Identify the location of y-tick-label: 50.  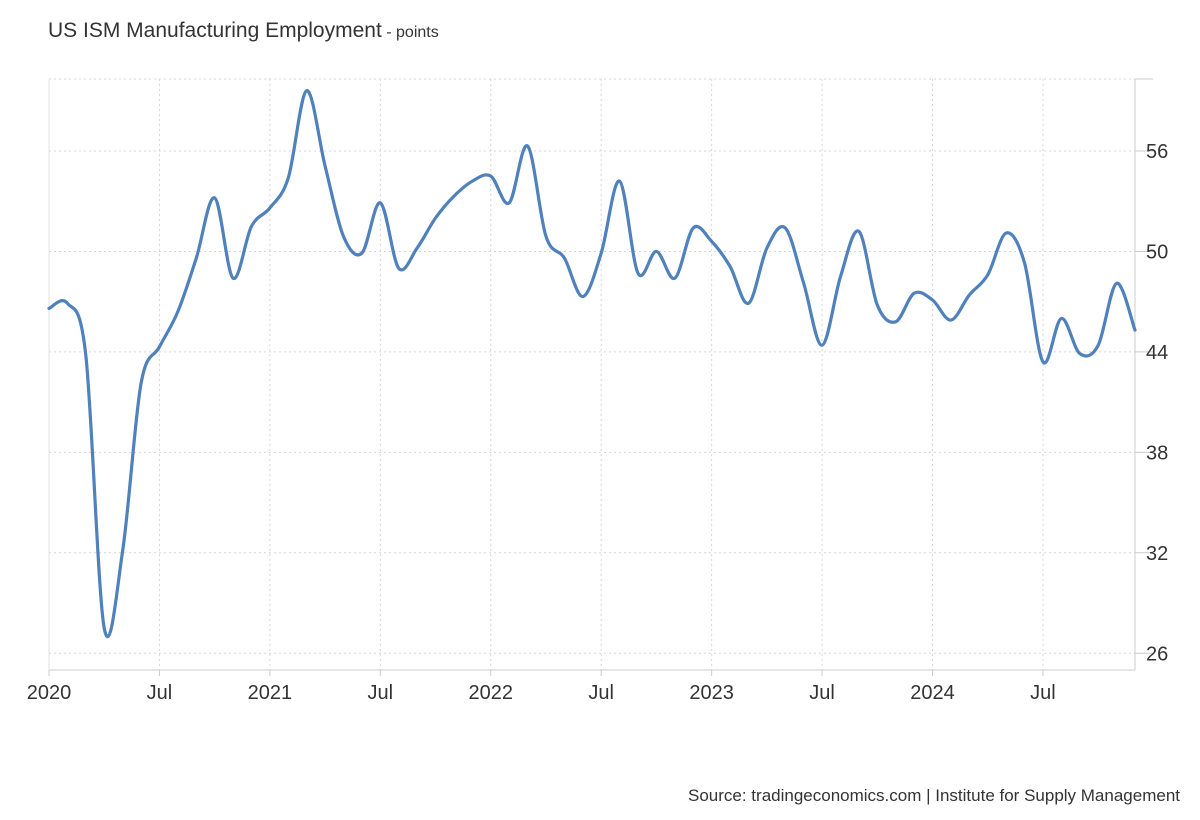
(1157, 252).